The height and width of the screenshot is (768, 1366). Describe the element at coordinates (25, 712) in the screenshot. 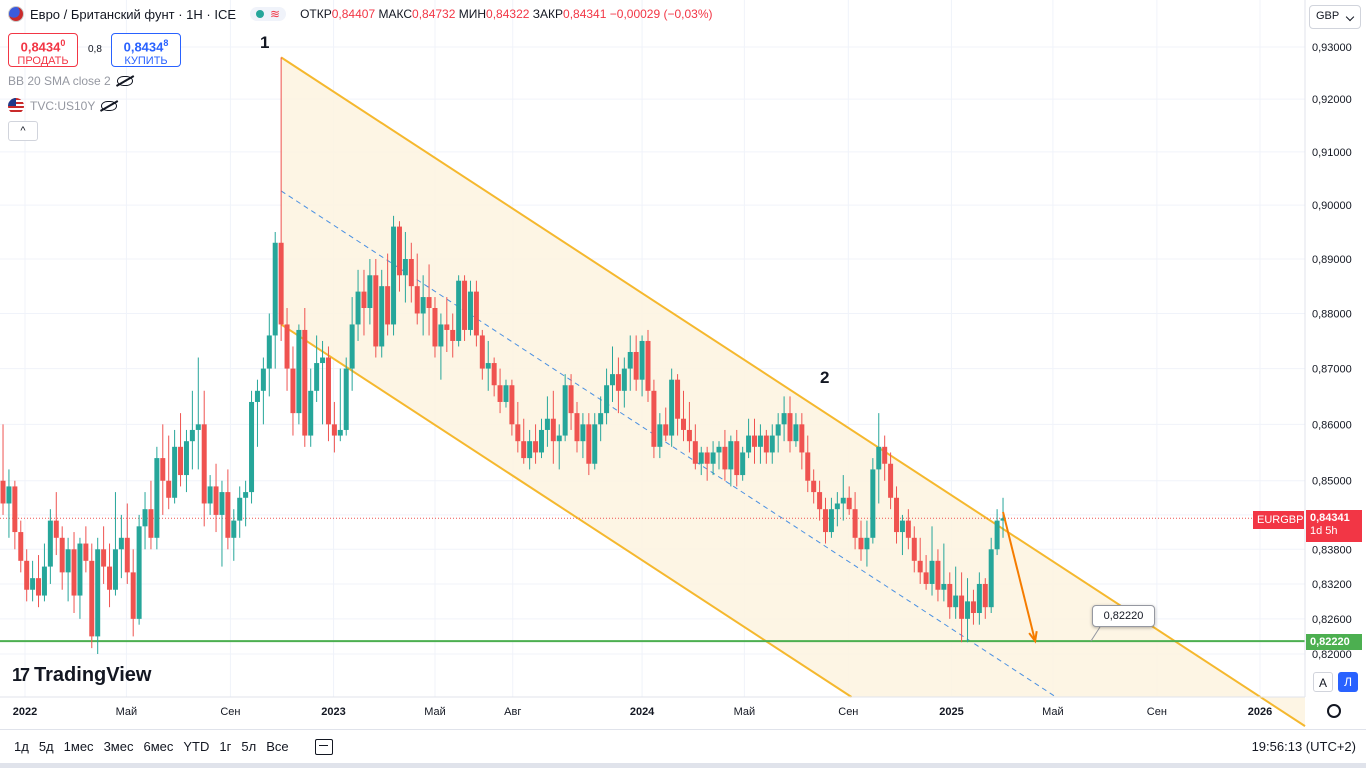

I see `time-tick-label: 2022` at that location.